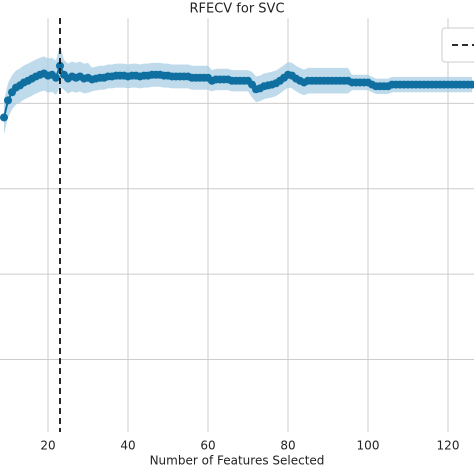 This screenshot has height=474, width=474. I want to click on x-axis-label: Number of Features Selected, so click(237, 461).